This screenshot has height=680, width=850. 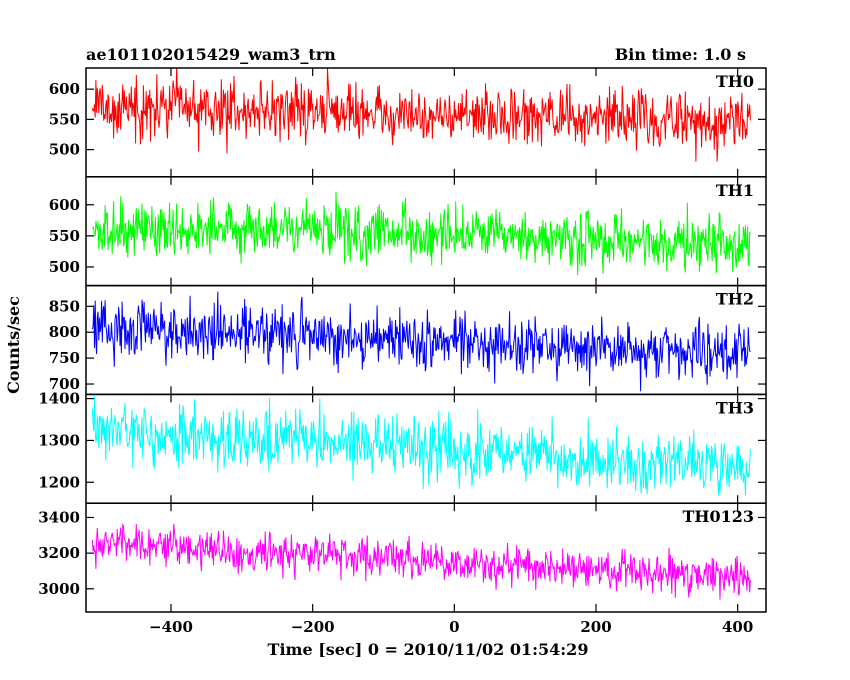 I want to click on panel-frame-th0123, so click(x=426, y=557).